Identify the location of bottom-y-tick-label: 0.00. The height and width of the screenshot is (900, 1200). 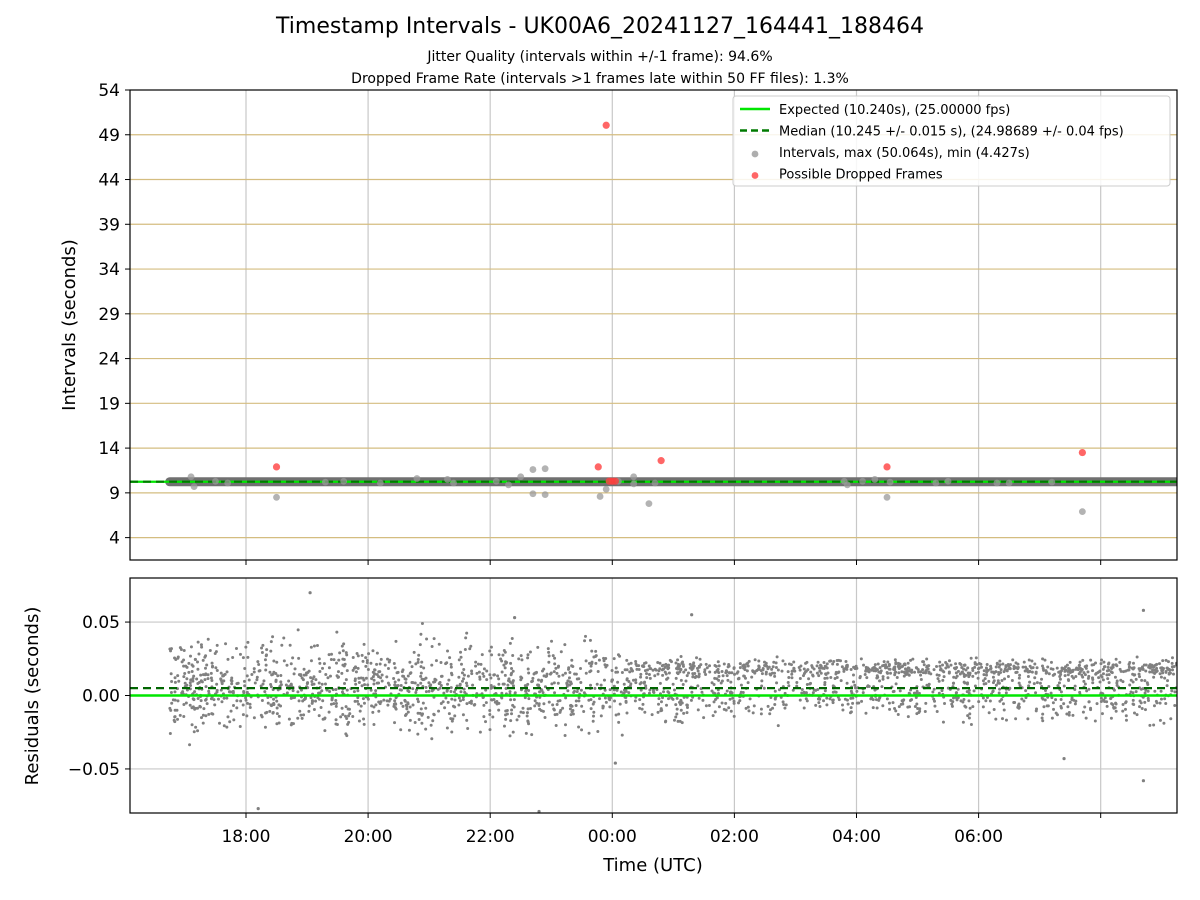
(101, 697).